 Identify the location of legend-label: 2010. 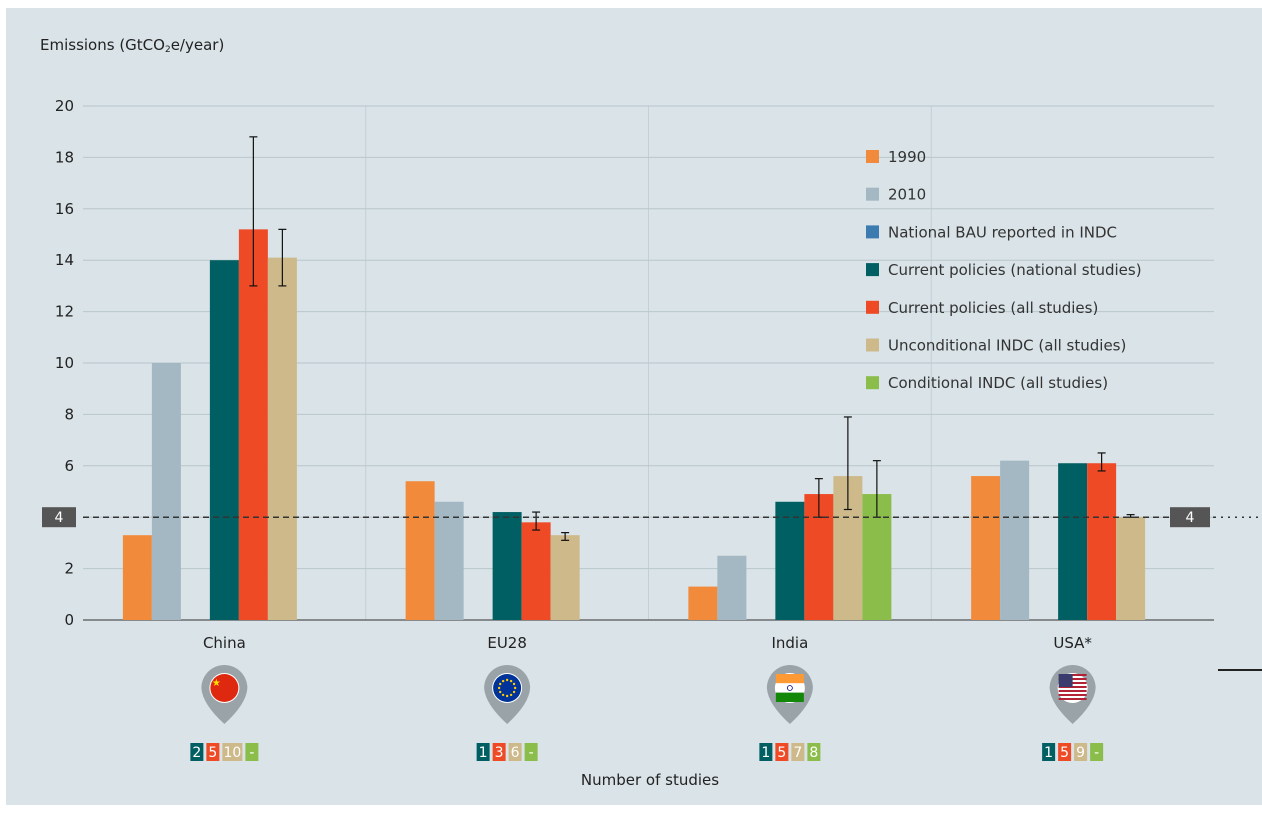
(907, 195).